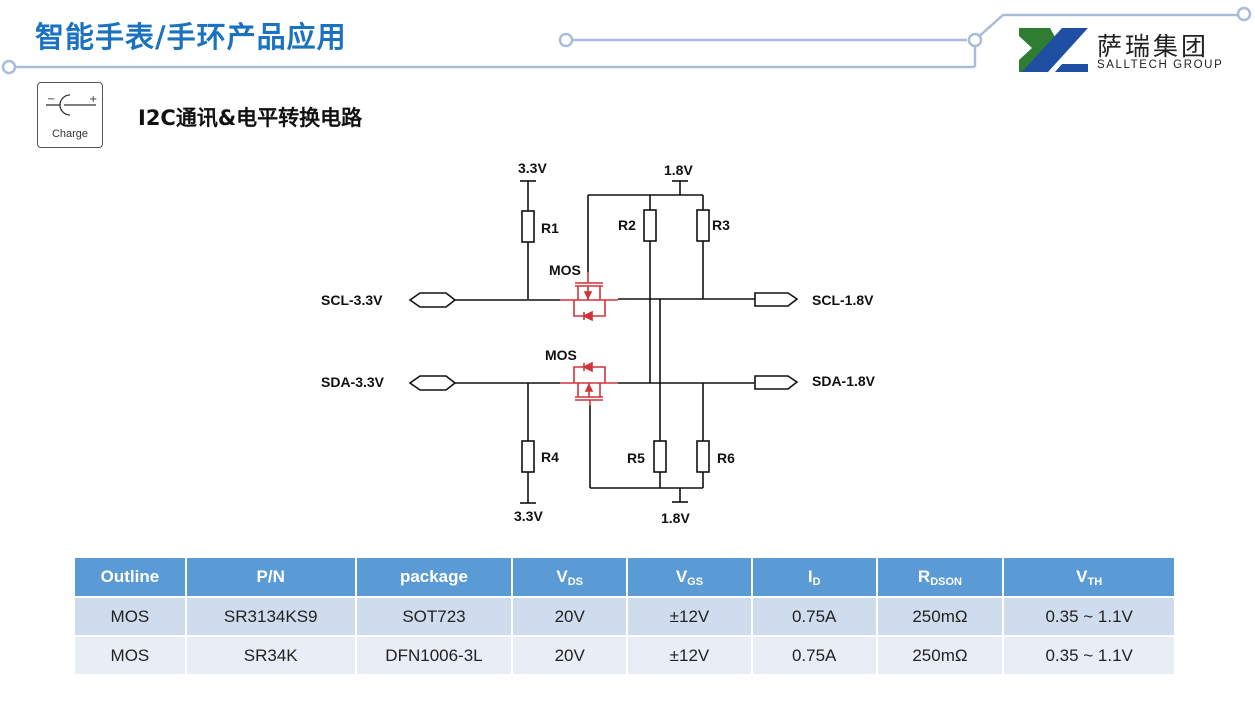 The height and width of the screenshot is (705, 1255). What do you see at coordinates (776, 299) in the screenshot?
I see `scl-right-connector` at bounding box center [776, 299].